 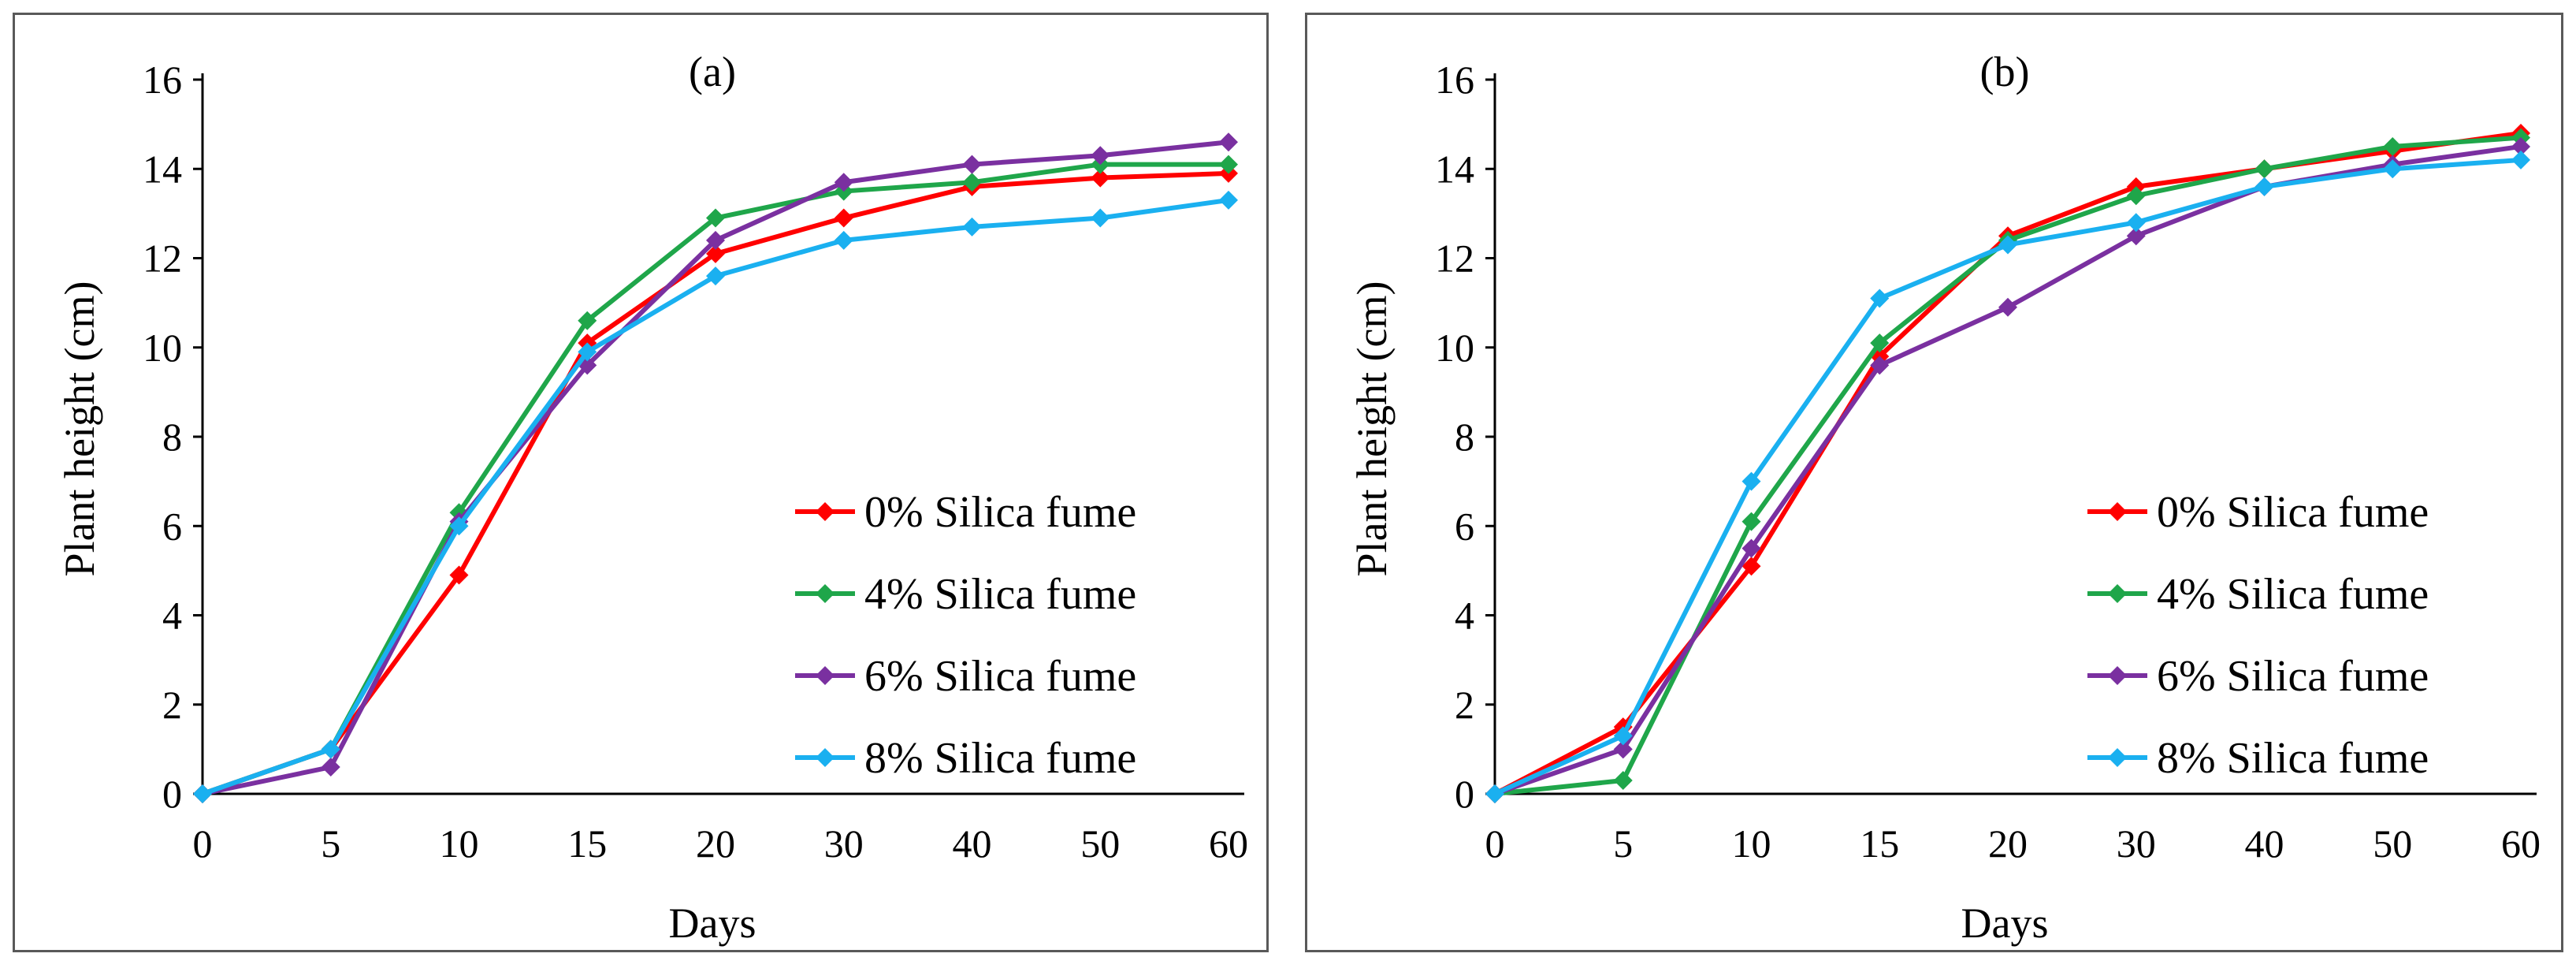 I want to click on legend-label: 8% Silica fume, so click(x=1000, y=758).